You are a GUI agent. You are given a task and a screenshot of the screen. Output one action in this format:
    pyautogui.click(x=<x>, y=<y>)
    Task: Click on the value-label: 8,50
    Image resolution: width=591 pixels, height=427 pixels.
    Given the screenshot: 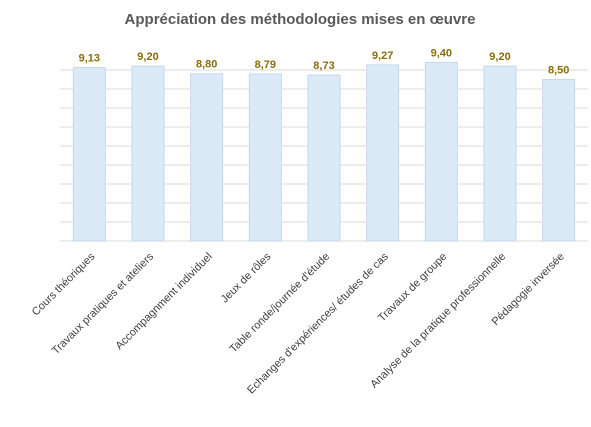 What is the action you would take?
    pyautogui.click(x=558, y=70)
    